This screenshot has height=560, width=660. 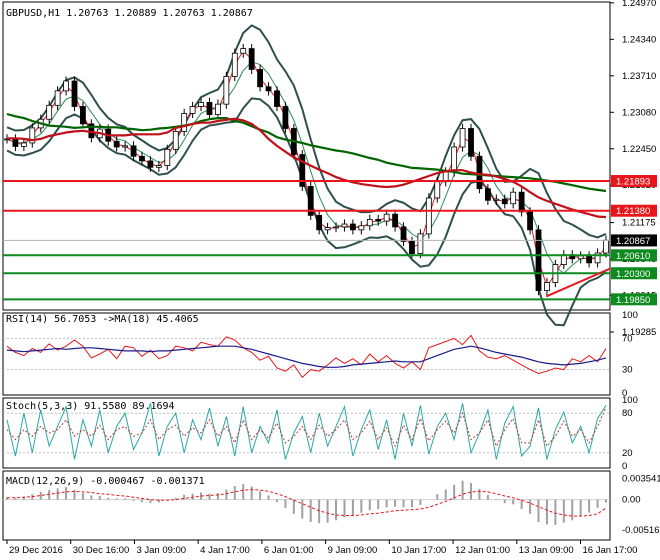 What do you see at coordinates (225, 550) in the screenshot?
I see `x-tick-label: 4 Jan 17:00` at bounding box center [225, 550].